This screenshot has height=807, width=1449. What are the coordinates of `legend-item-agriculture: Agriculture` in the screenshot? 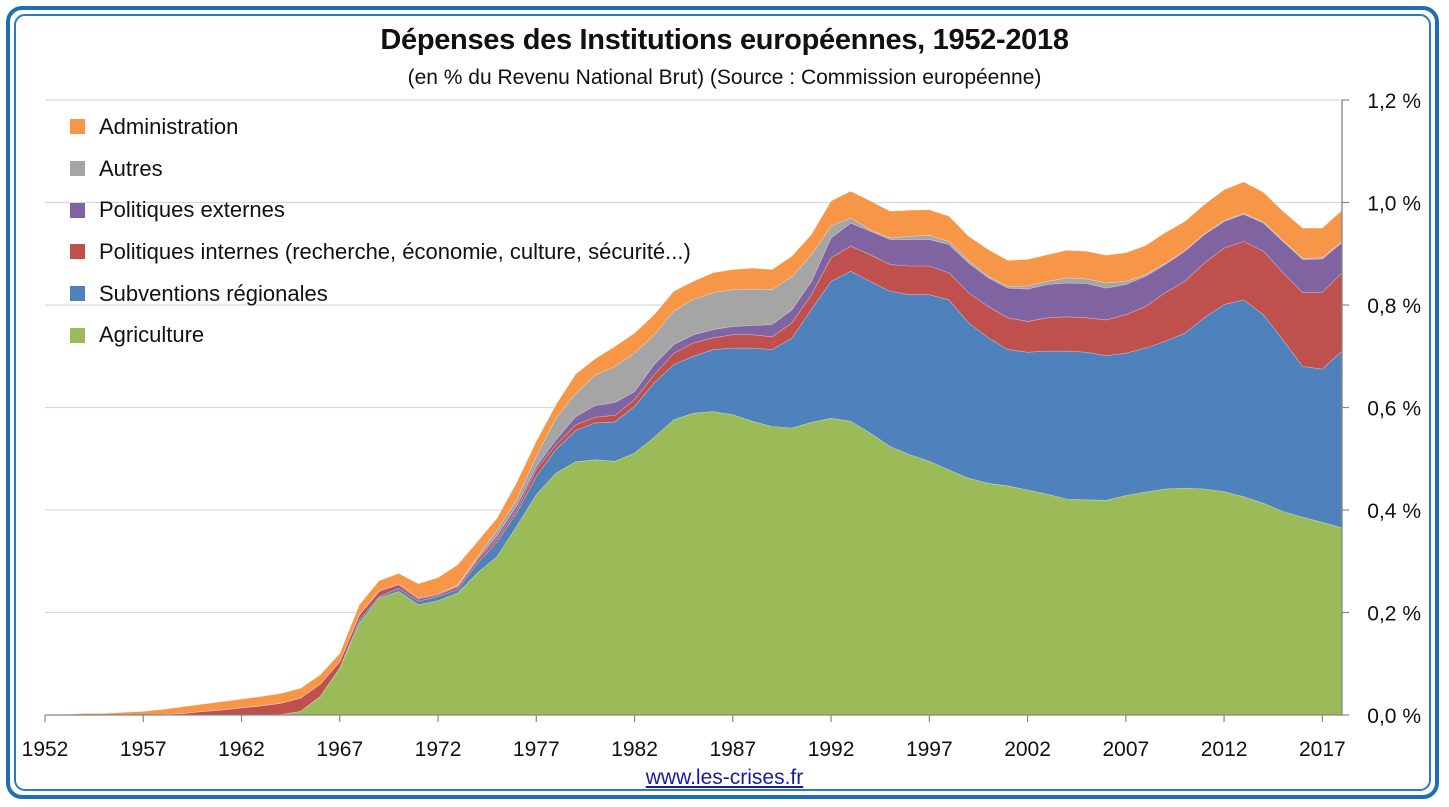 It's located at (380, 335).